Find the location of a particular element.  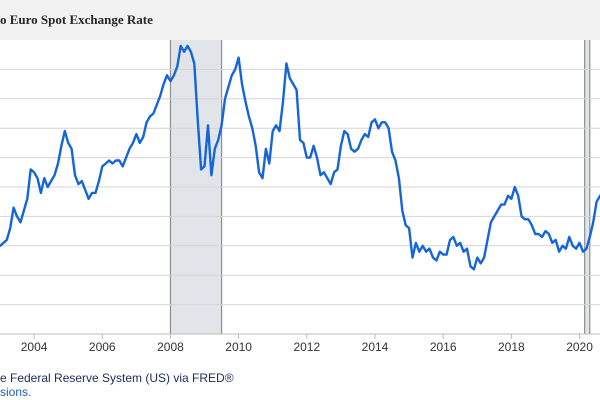

x-tick-label: 2012 is located at coordinates (306, 347).